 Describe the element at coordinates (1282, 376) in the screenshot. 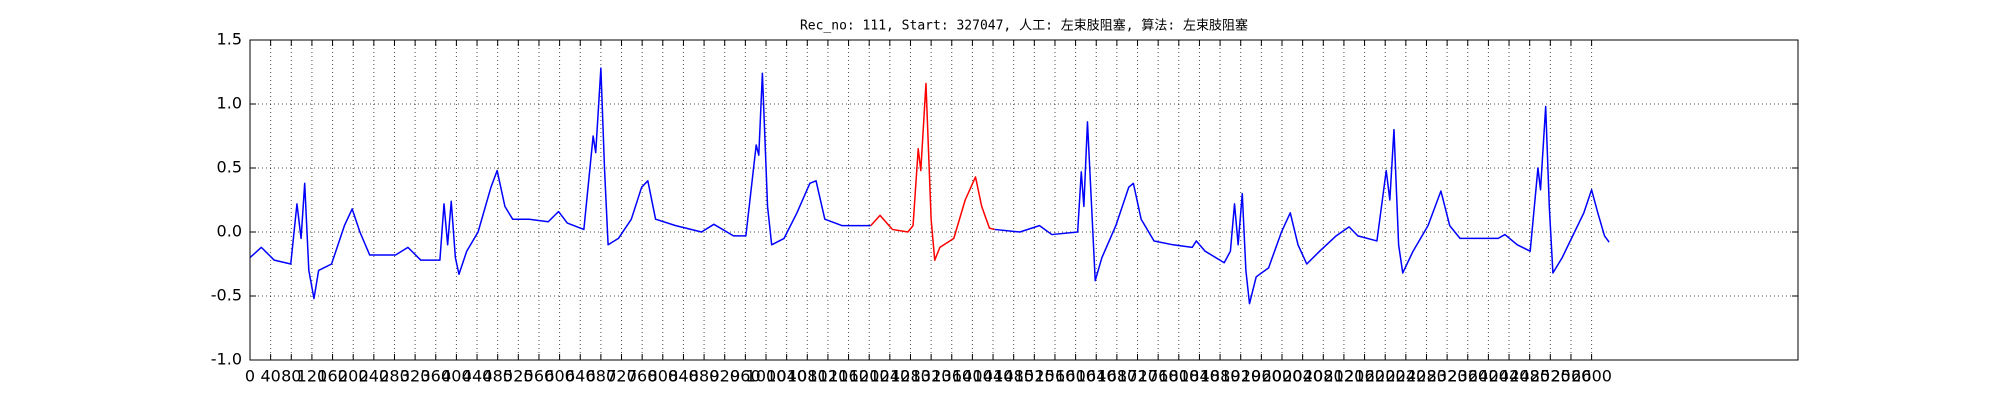

I see `x-tick-label: 2000` at that location.